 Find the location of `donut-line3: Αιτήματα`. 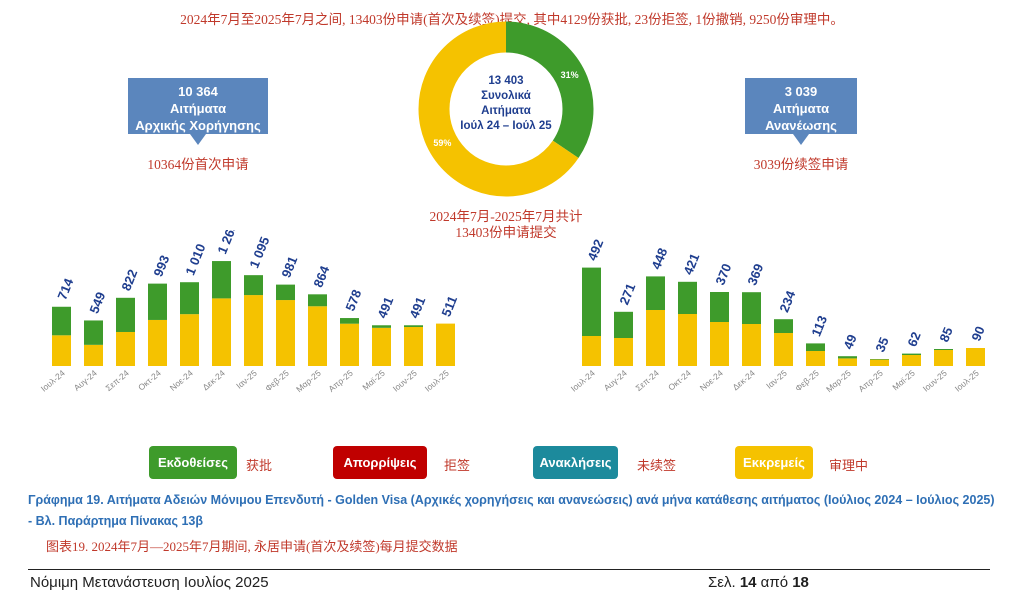

donut-line3: Αιτήματα is located at coordinates (506, 111).